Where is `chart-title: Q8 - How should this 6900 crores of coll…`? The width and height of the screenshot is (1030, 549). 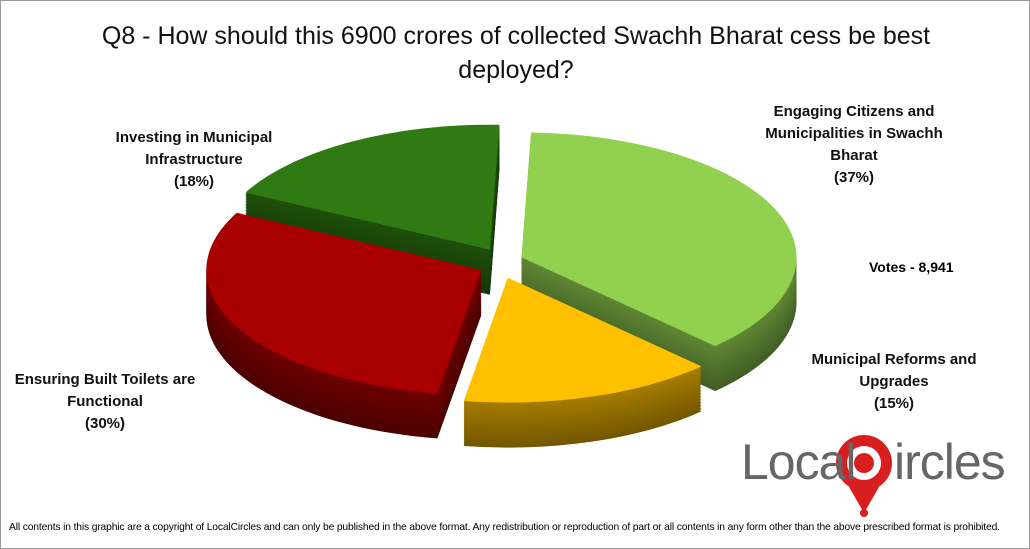 chart-title: Q8 - How should this 6900 crores of coll… is located at coordinates (516, 53).